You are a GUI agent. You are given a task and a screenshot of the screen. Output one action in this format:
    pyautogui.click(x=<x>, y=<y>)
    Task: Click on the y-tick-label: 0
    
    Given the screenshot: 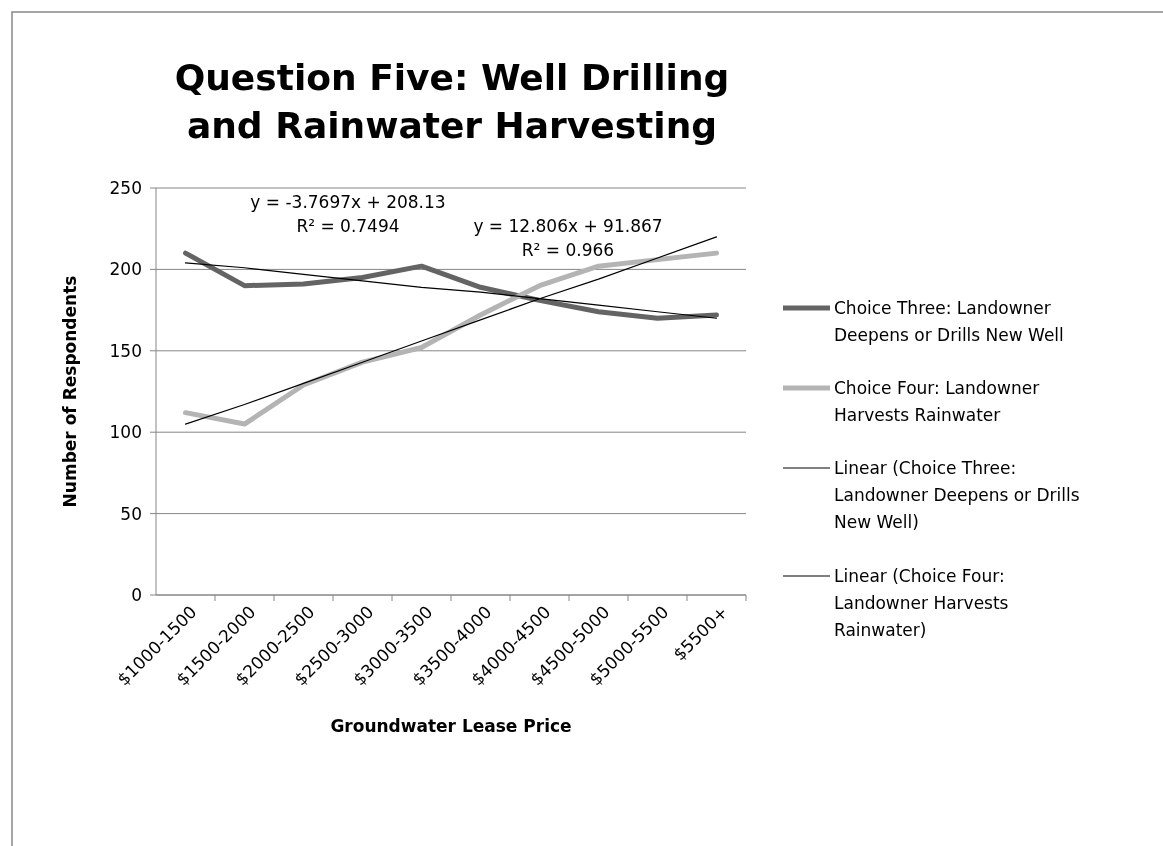 What is the action you would take?
    pyautogui.click(x=136, y=594)
    